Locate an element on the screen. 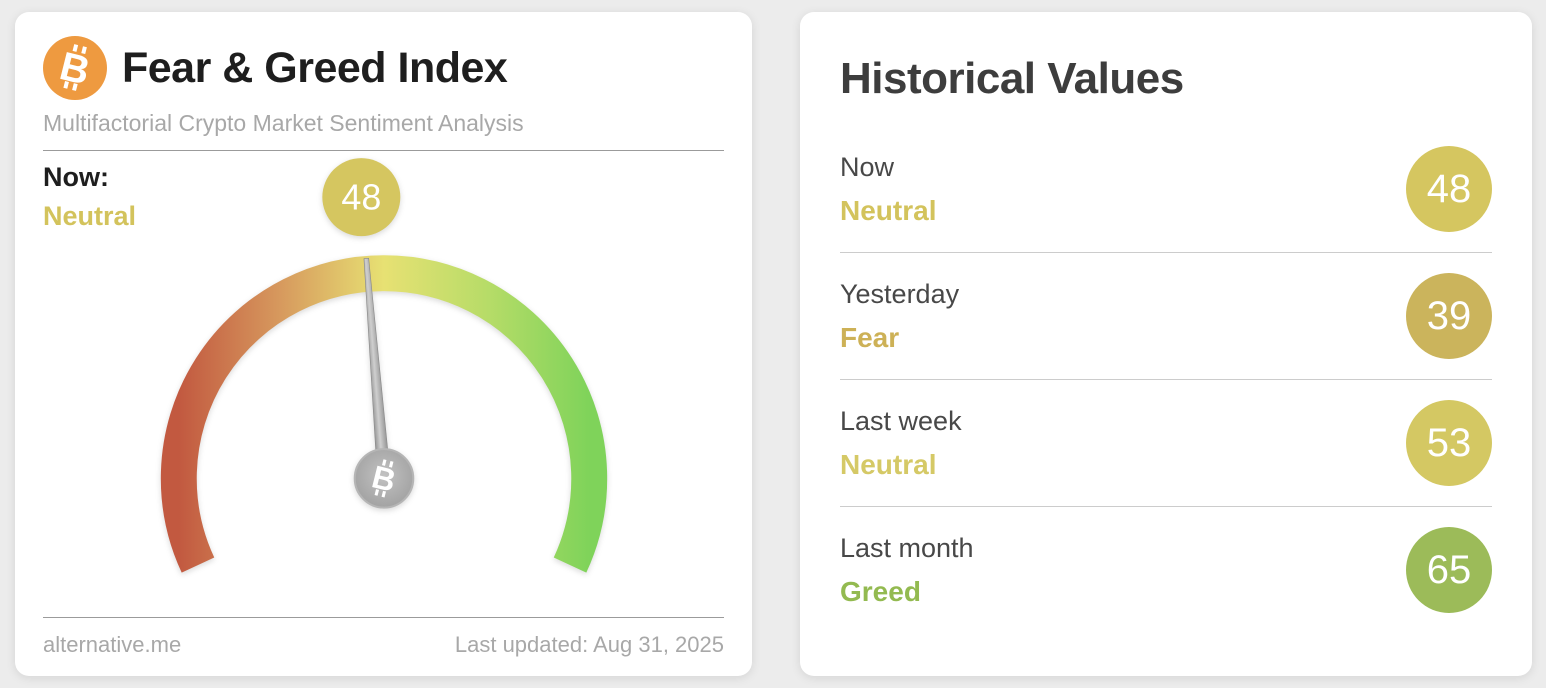  historical-row: Last month Greed 65 is located at coordinates (1166, 570).